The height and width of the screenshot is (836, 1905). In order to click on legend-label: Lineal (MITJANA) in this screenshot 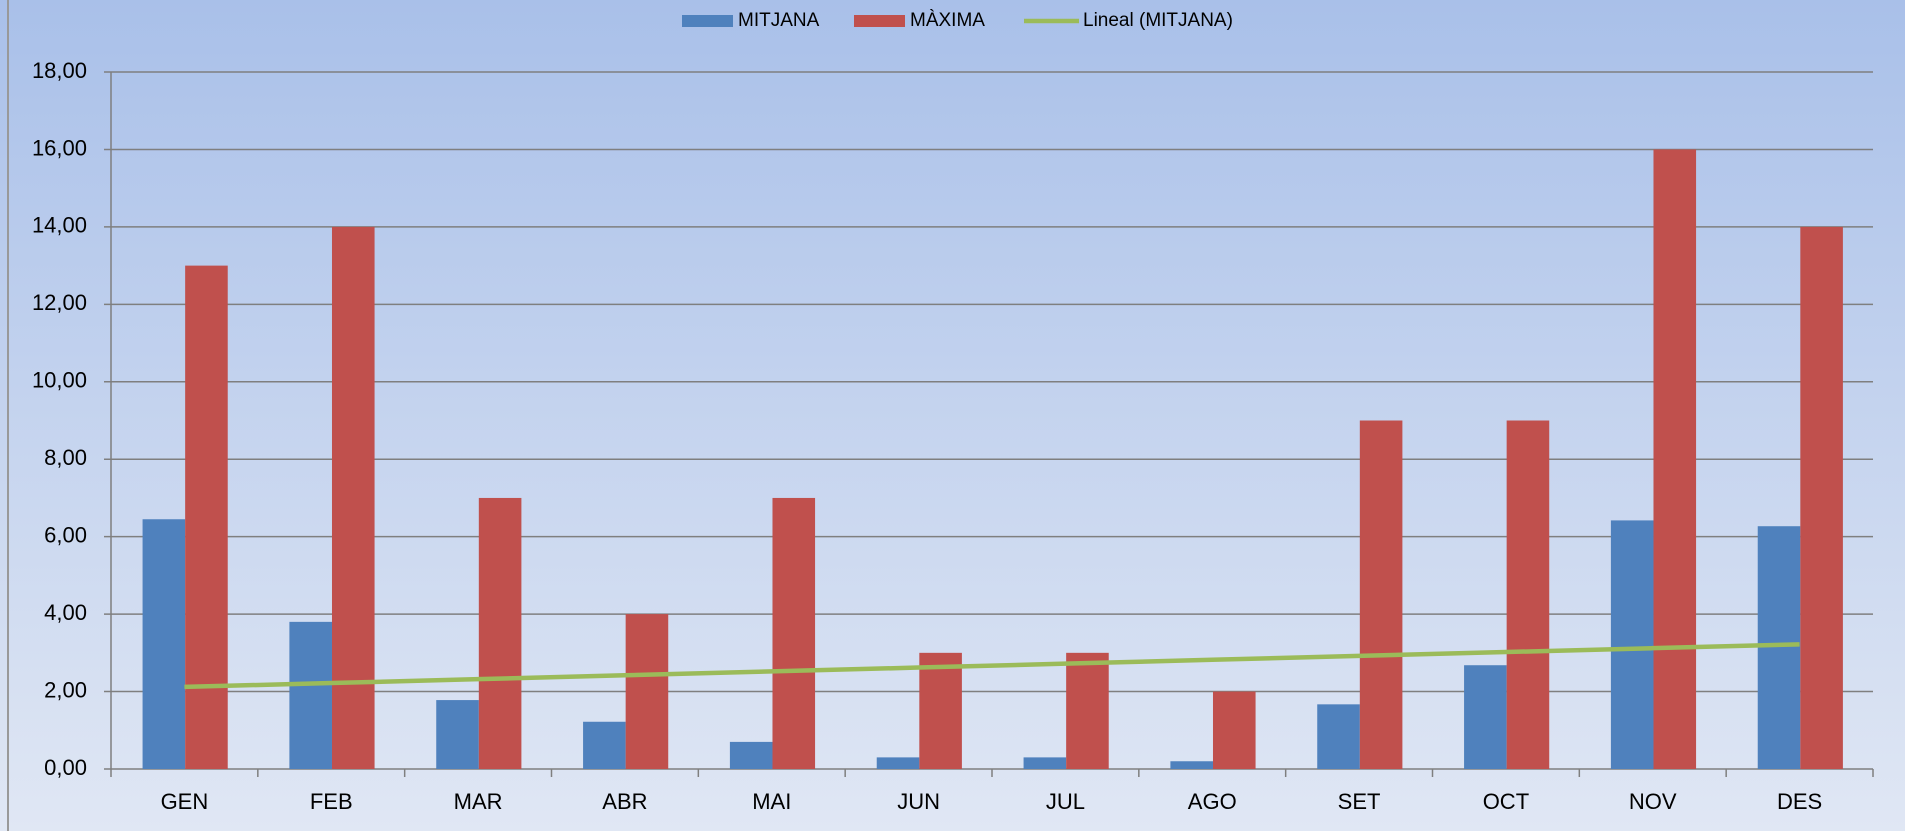, I will do `click(1158, 20)`.